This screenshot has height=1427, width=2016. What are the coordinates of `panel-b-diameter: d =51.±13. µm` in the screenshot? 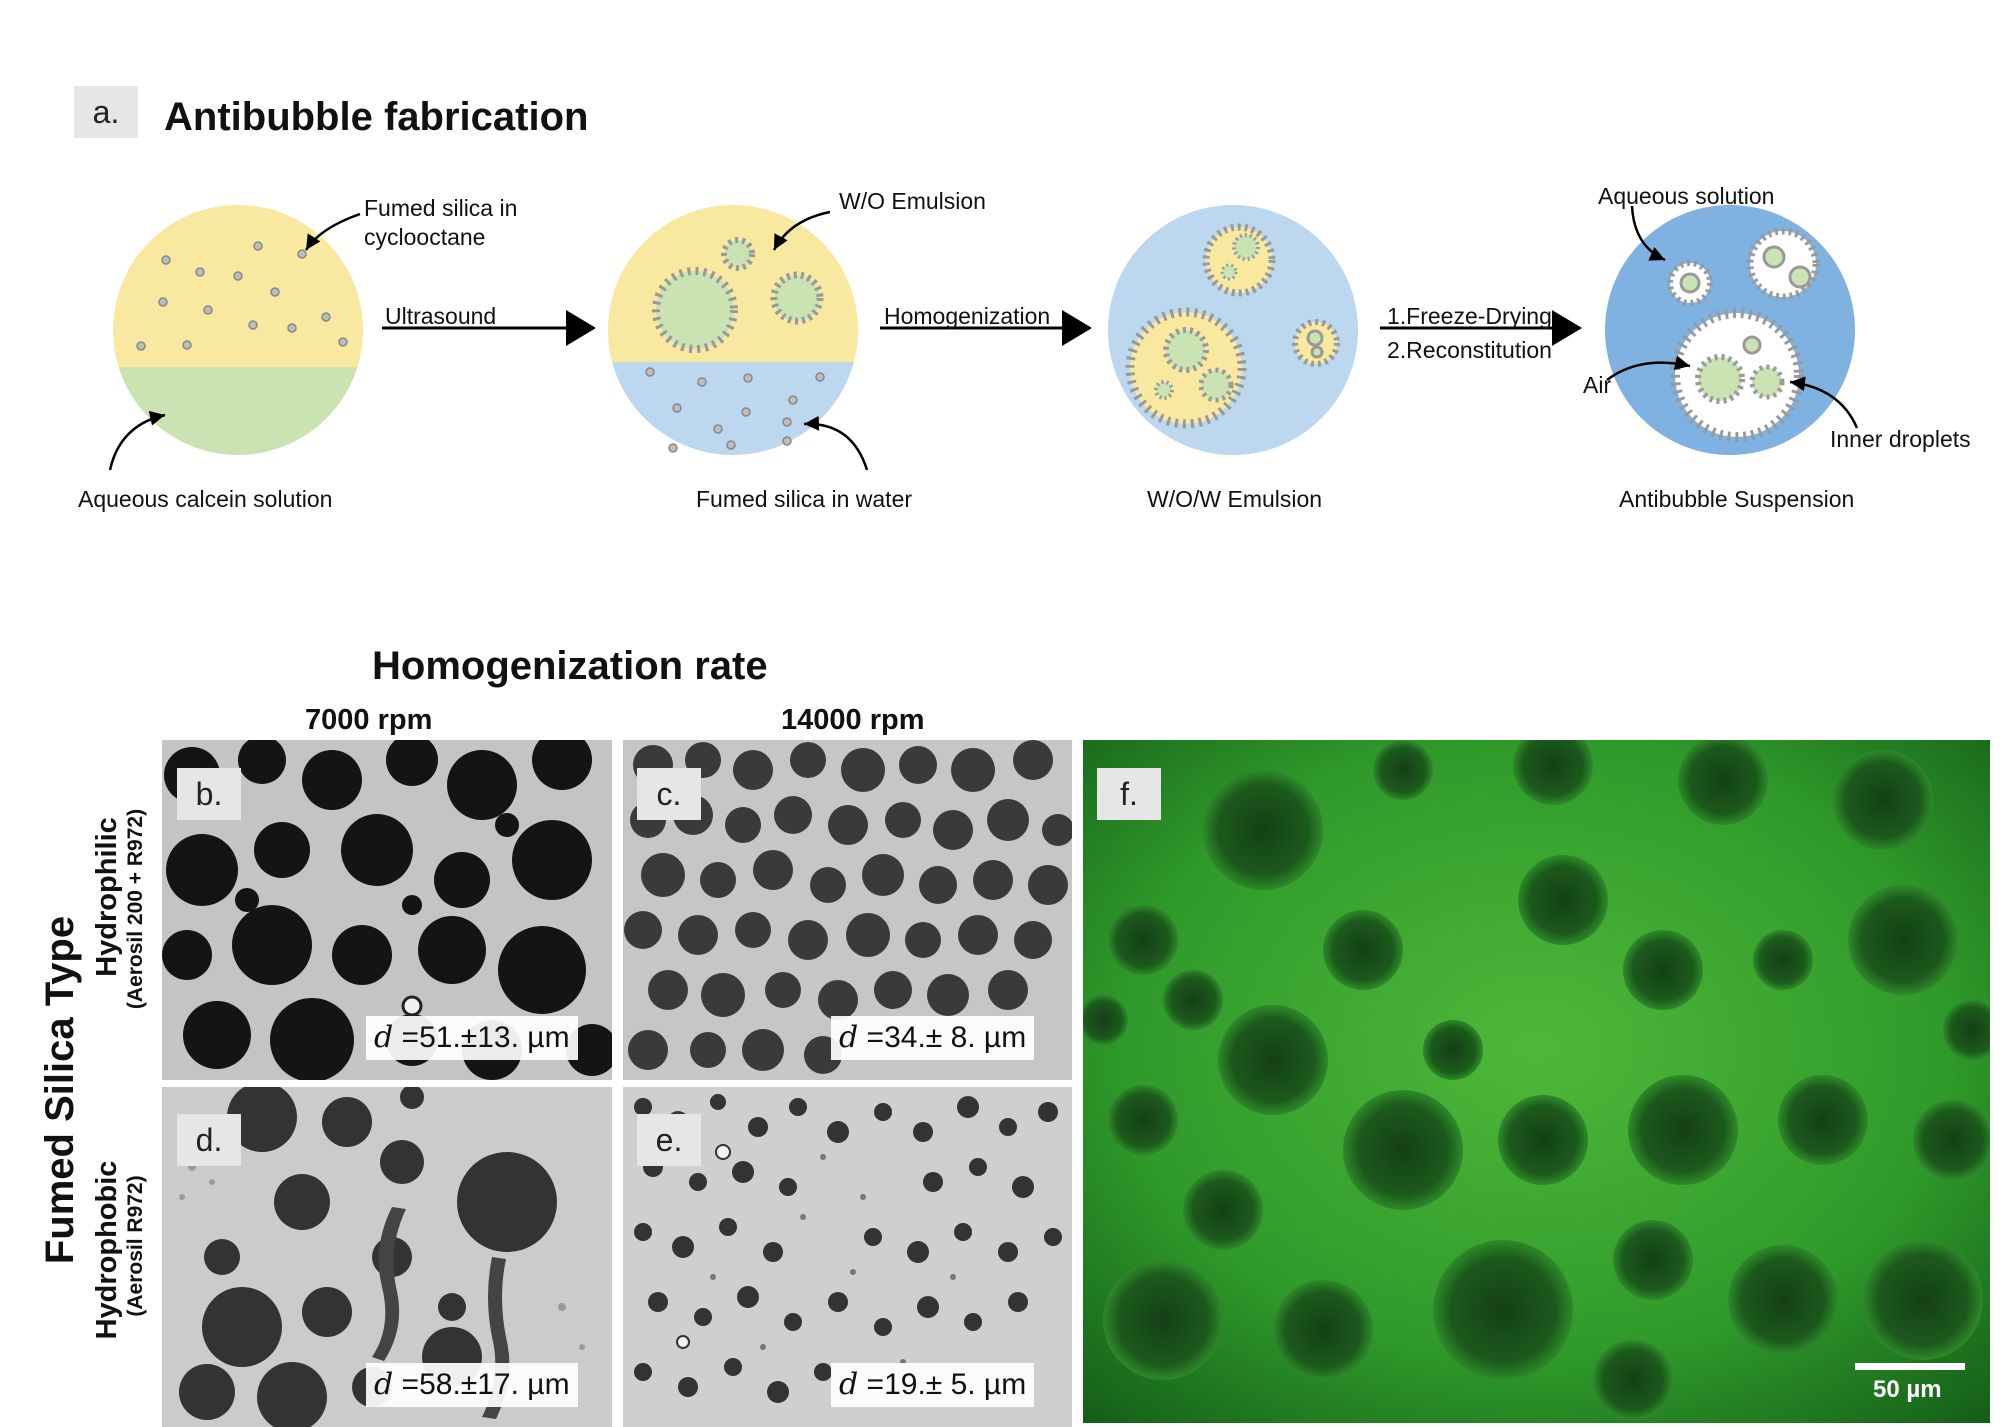 It's located at (472, 1038).